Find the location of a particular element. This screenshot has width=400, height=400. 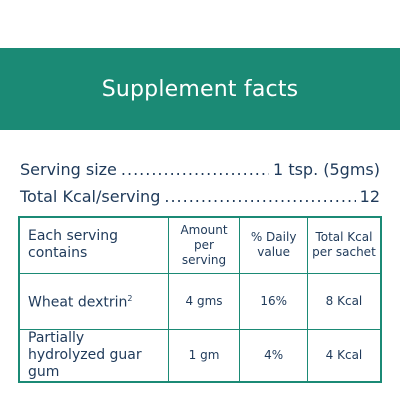

header-daily-value: % Daily value is located at coordinates (273, 245).